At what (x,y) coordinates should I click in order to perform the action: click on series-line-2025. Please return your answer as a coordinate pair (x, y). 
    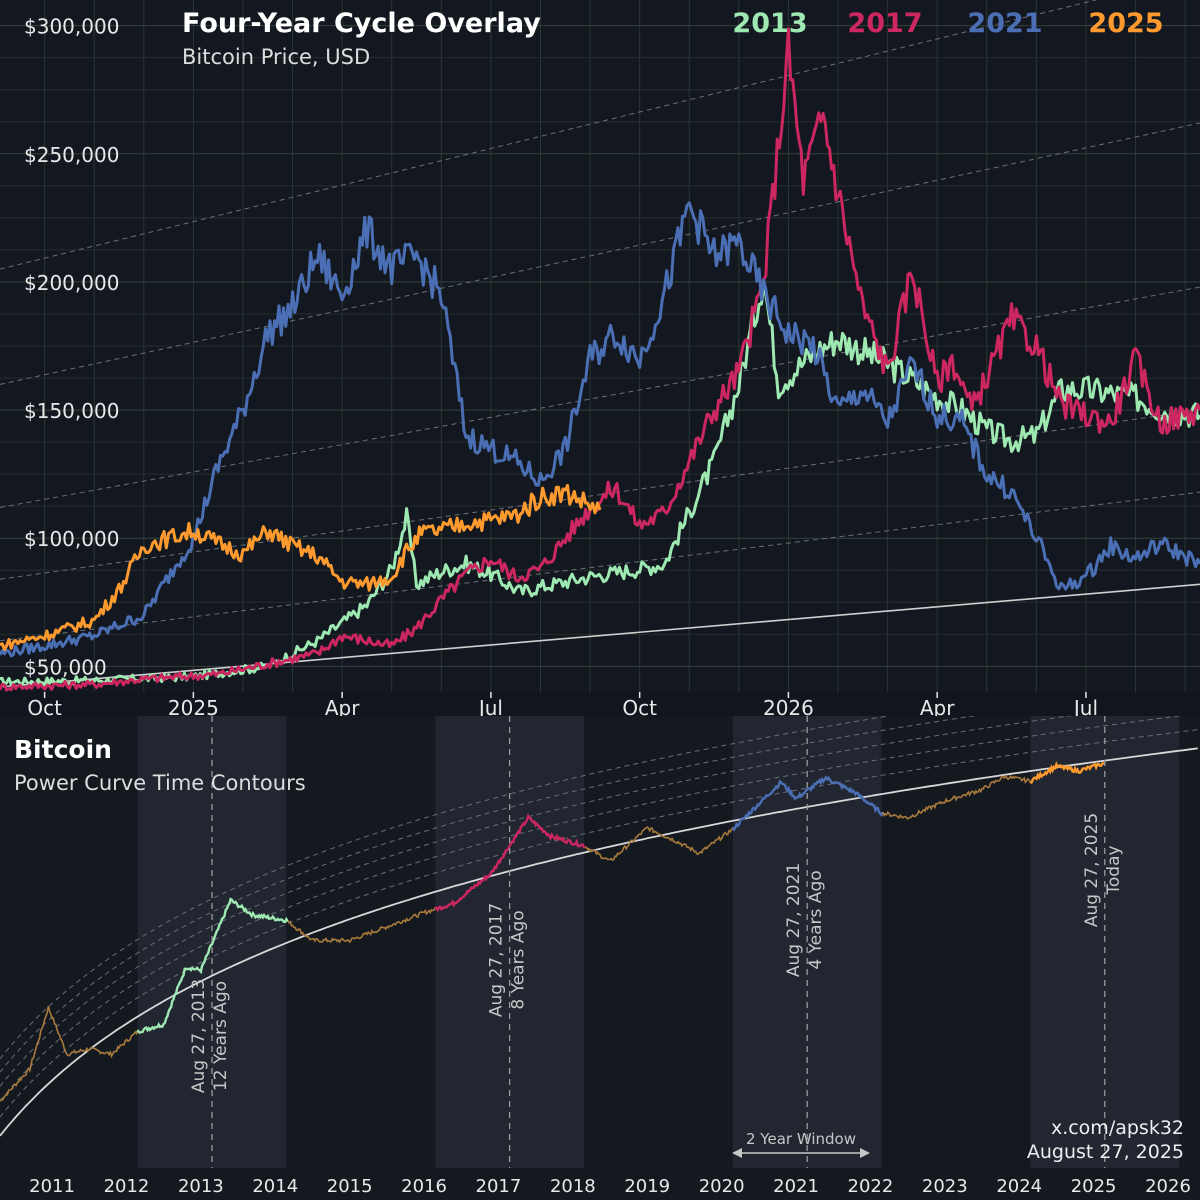
    Looking at the image, I should click on (301, 567).